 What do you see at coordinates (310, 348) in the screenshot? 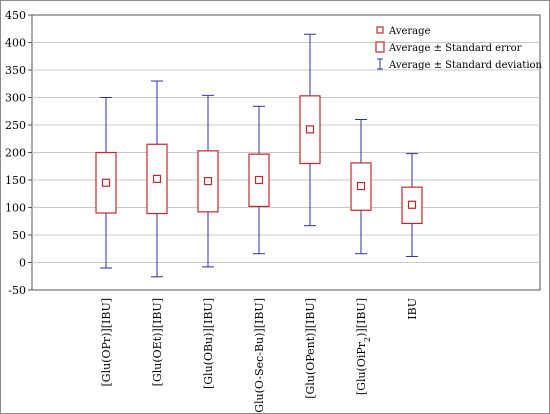
I see `x-category-label: [Glu(OPent)][IBU]` at bounding box center [310, 348].